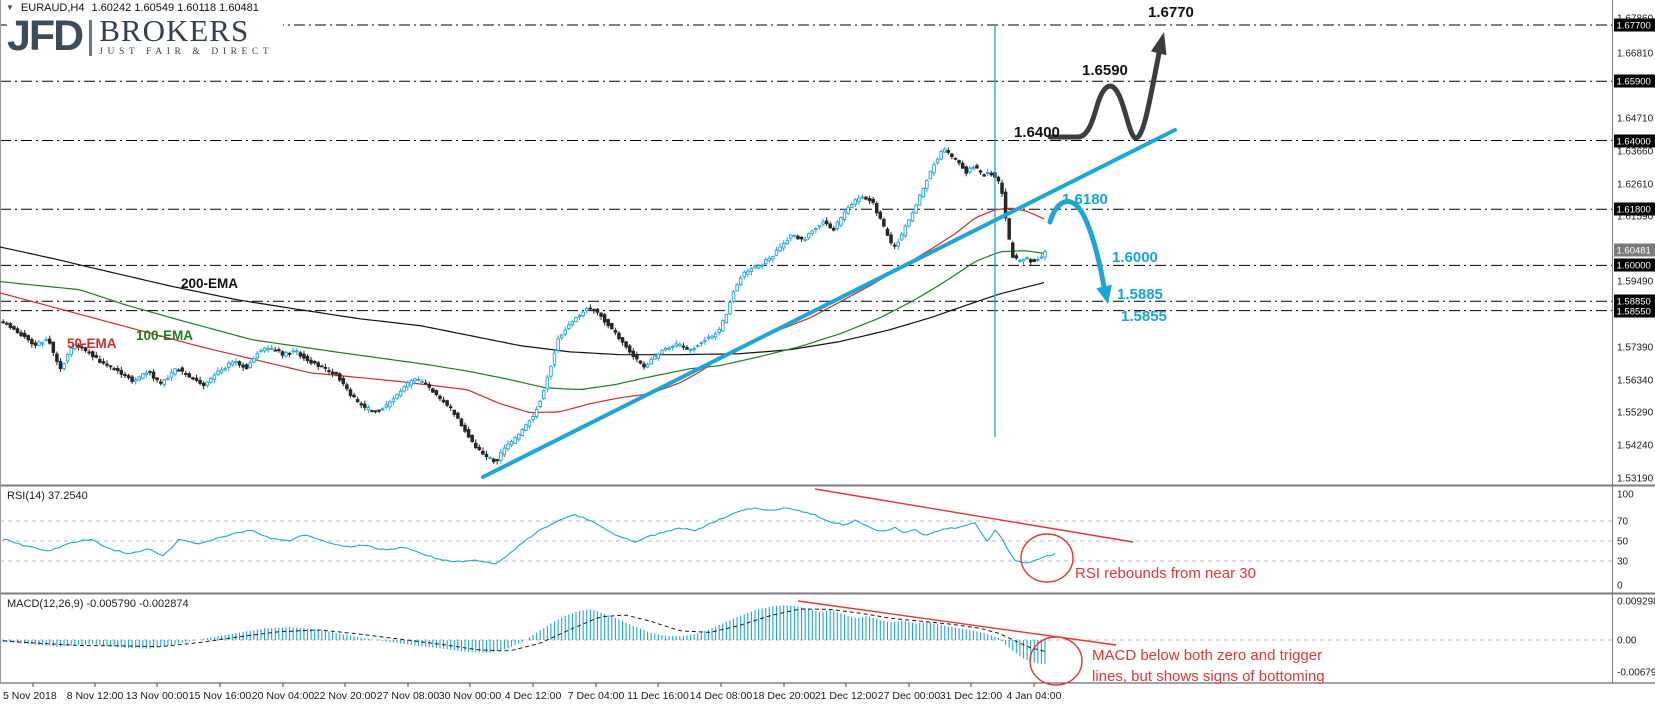 The image size is (1655, 707). I want to click on price-level-badge-text: 1.64000, so click(1634, 142).